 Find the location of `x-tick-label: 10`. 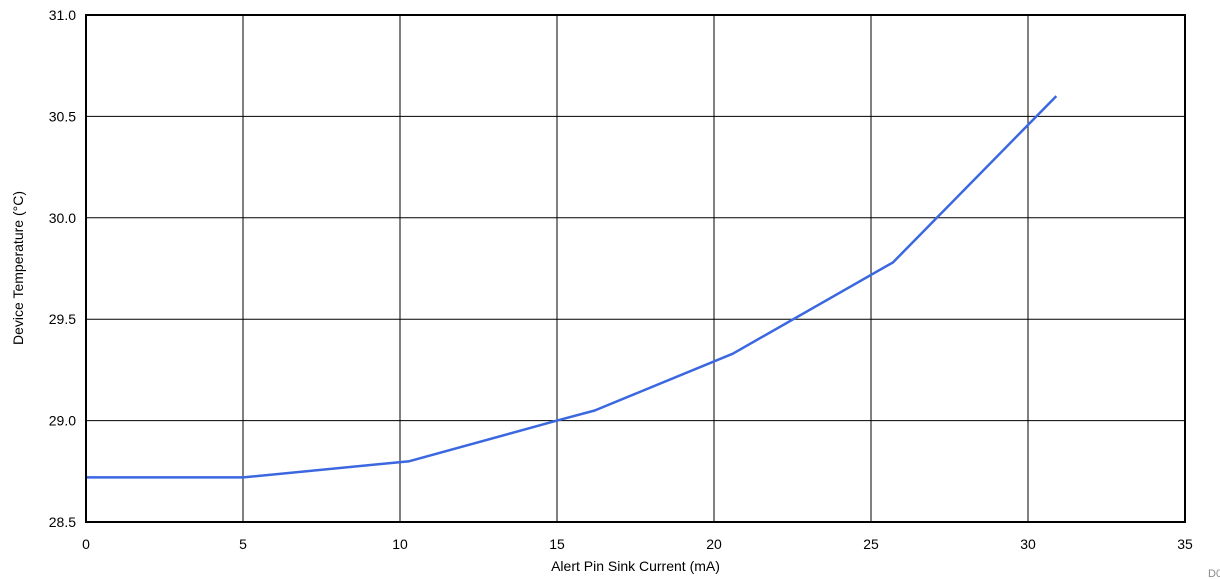

x-tick-label: 10 is located at coordinates (400, 544).